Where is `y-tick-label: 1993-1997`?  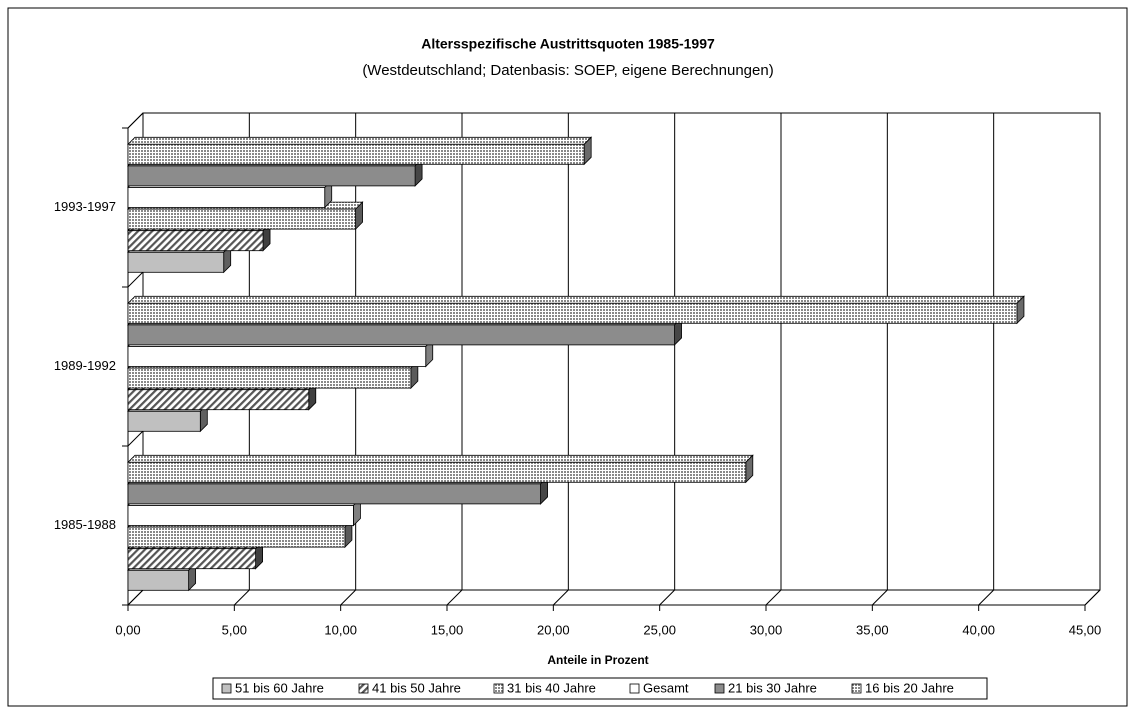 y-tick-label: 1993-1997 is located at coordinates (85, 206).